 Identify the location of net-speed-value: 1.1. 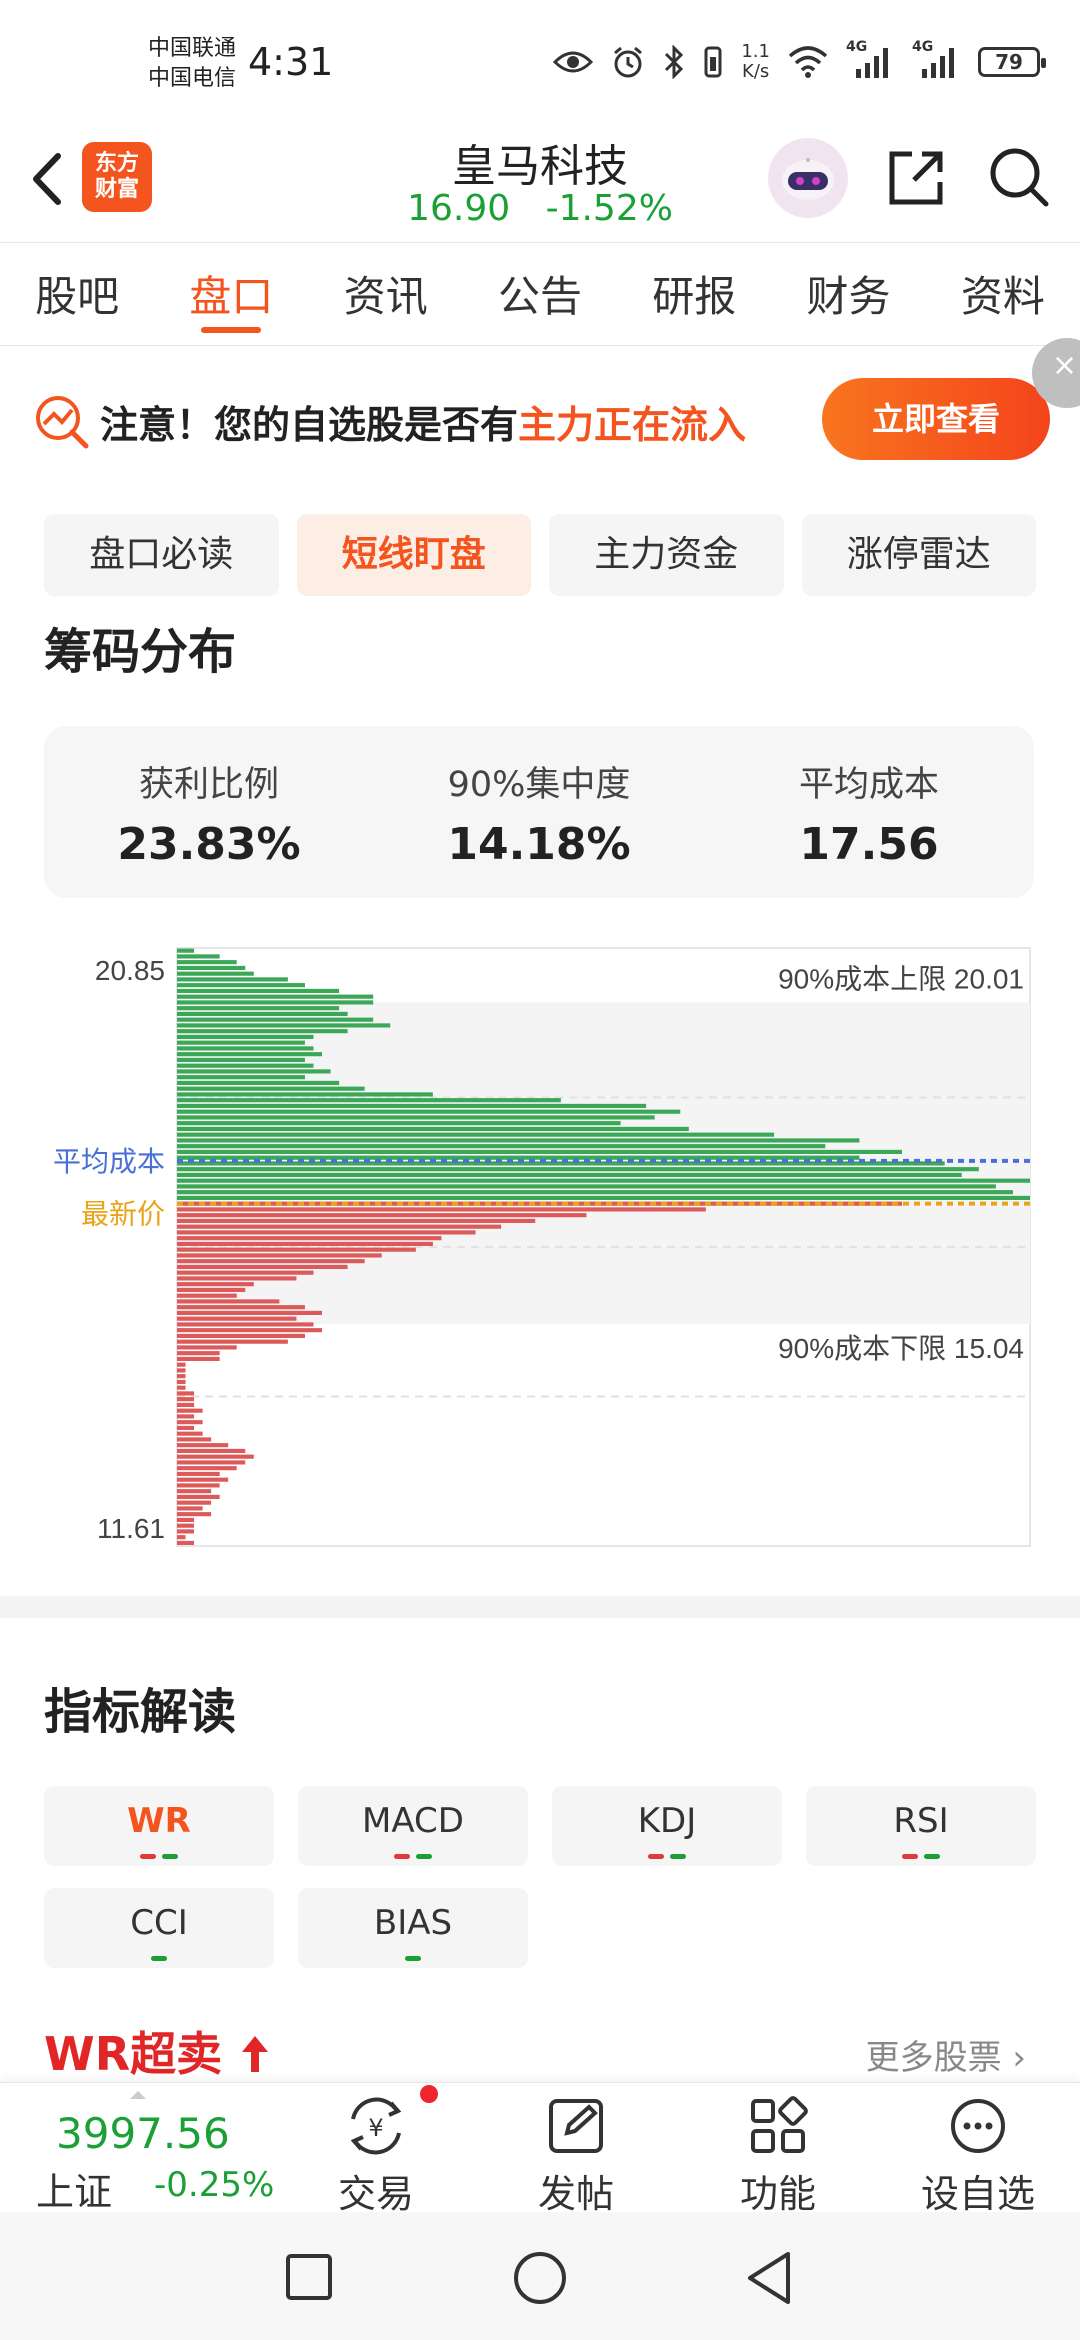
(755, 51).